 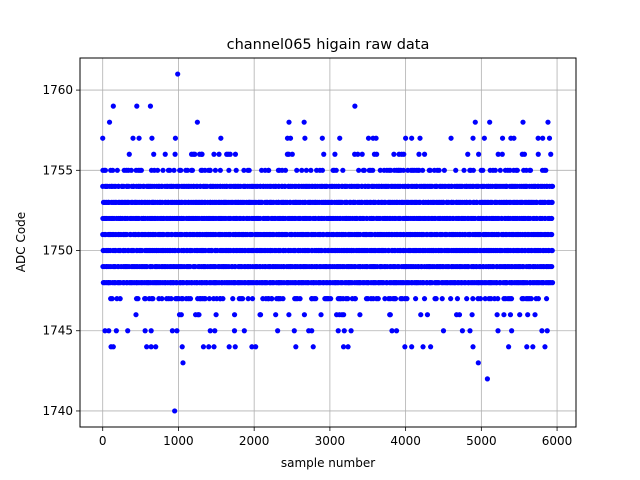 I want to click on x-tick-label: 6000, so click(x=557, y=441).